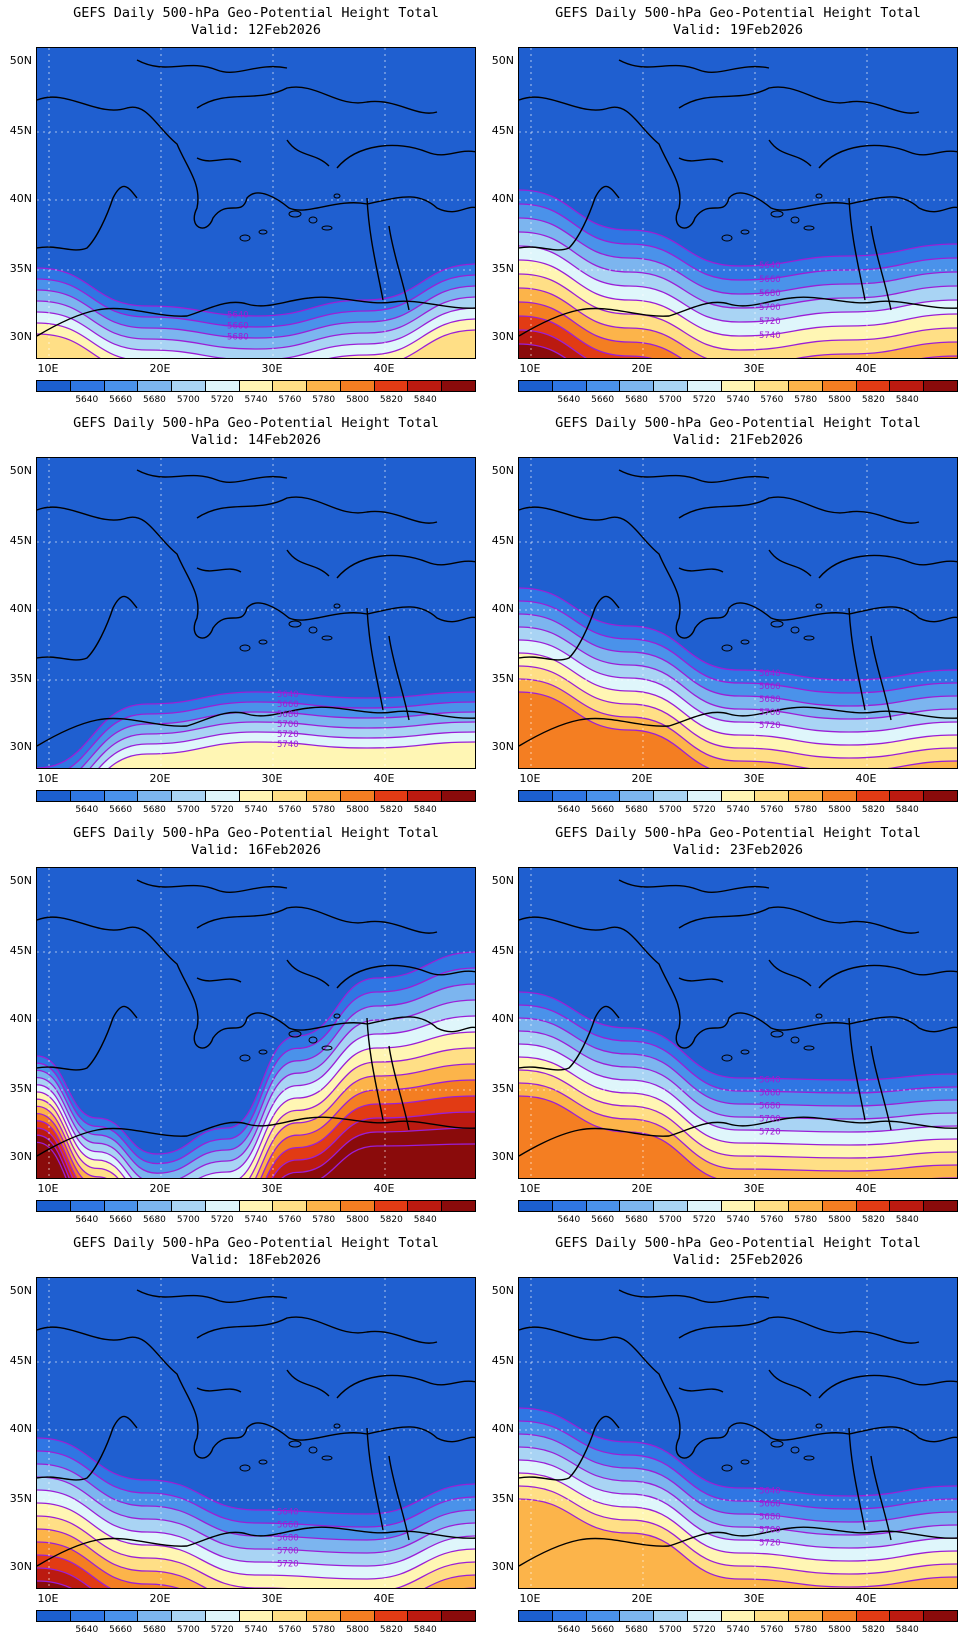 Image resolution: width=964 pixels, height=1640 pixels. What do you see at coordinates (20, 336) in the screenshot?
I see `latitude-tick-label: 30N` at bounding box center [20, 336].